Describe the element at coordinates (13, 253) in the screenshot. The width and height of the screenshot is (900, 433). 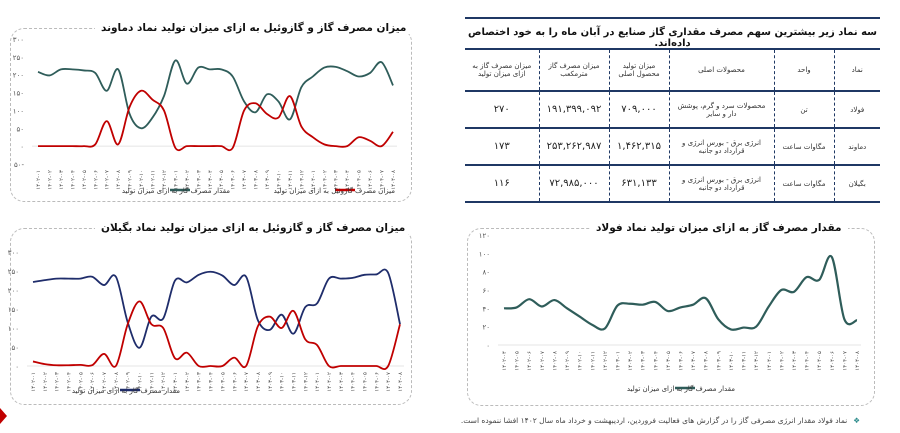
I see `y-tick-label: ۳۰۰` at that location.